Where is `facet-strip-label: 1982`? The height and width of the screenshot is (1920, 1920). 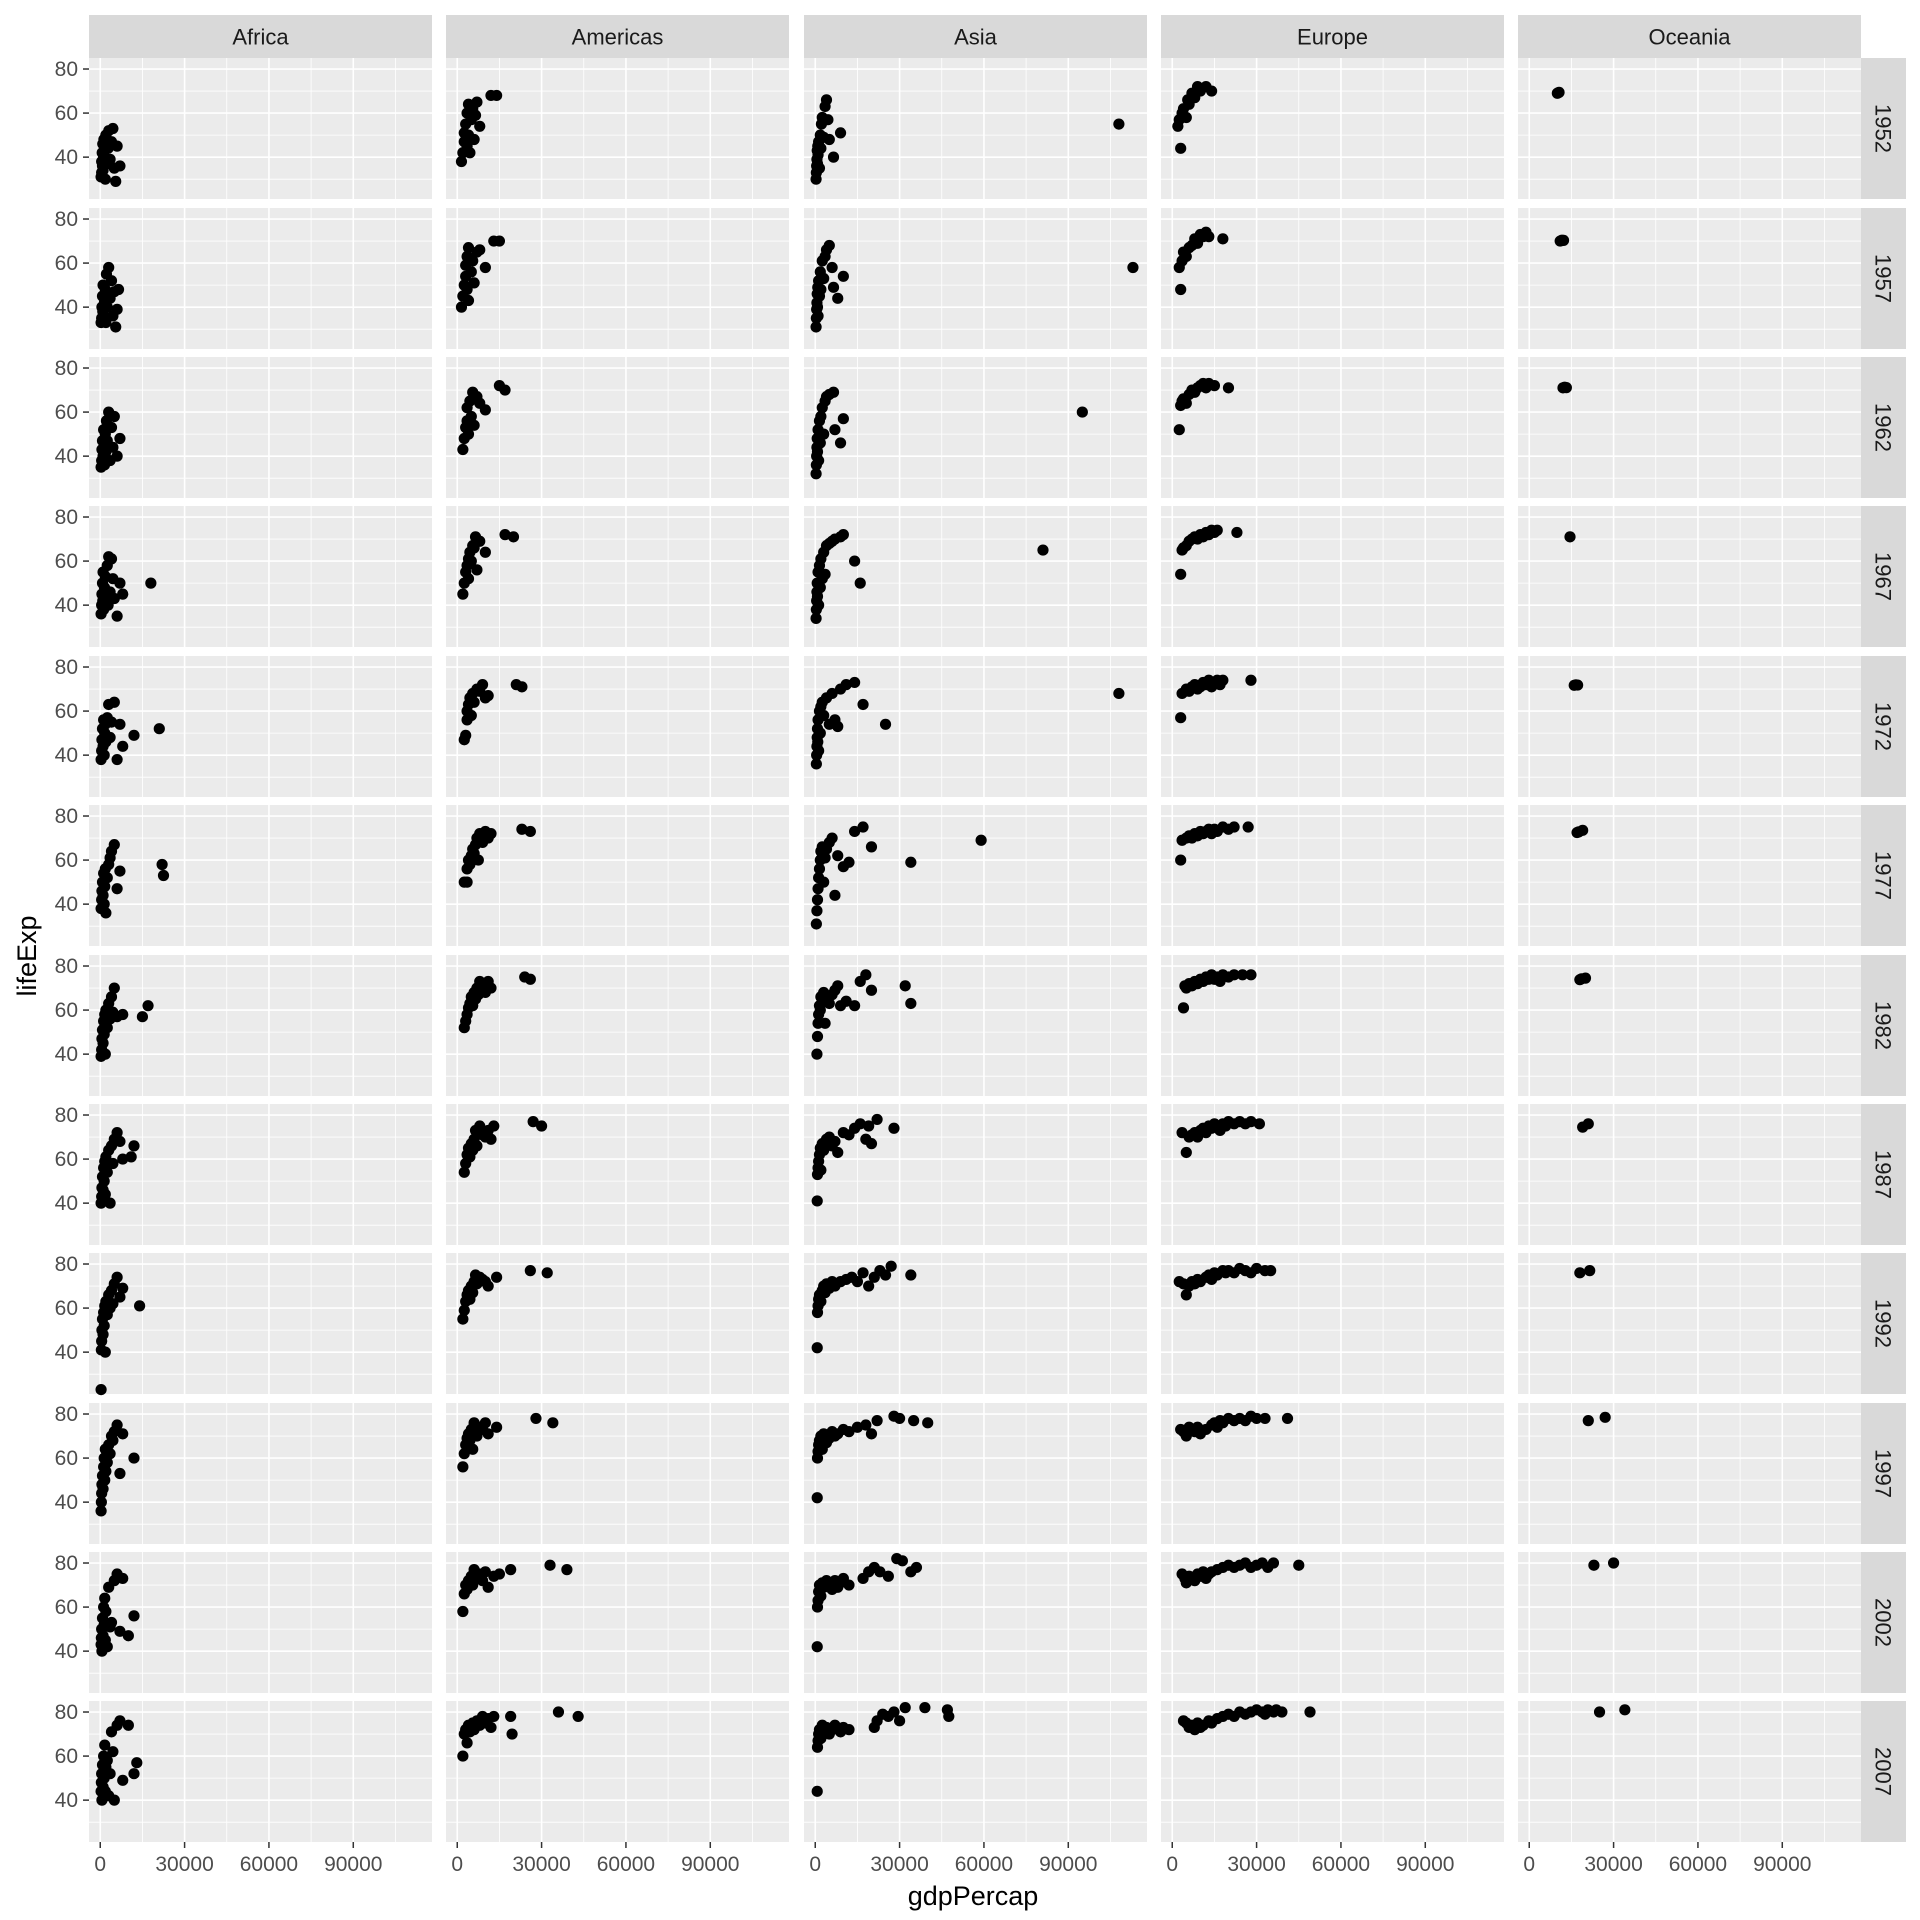
facet-strip-label: 1982 is located at coordinates (1883, 1025).